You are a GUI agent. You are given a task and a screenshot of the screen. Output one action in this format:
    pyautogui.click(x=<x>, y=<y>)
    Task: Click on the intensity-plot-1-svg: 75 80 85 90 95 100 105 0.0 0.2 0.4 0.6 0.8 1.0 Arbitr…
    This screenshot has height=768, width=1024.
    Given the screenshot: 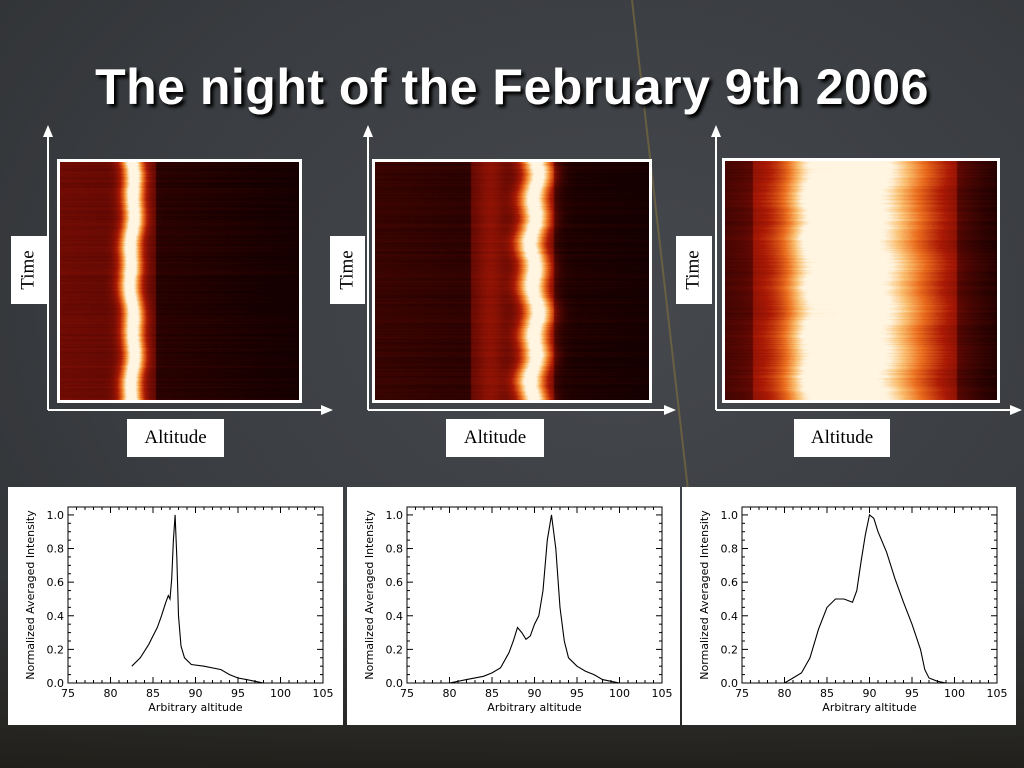 What is the action you would take?
    pyautogui.click(x=179, y=610)
    